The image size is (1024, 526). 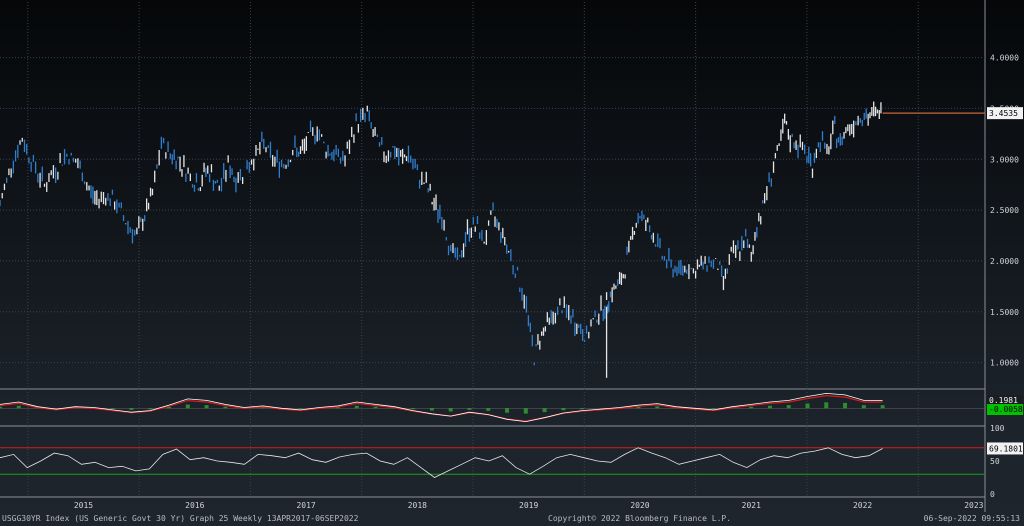 I want to click on x-tick-label: 2017, so click(x=305, y=505).